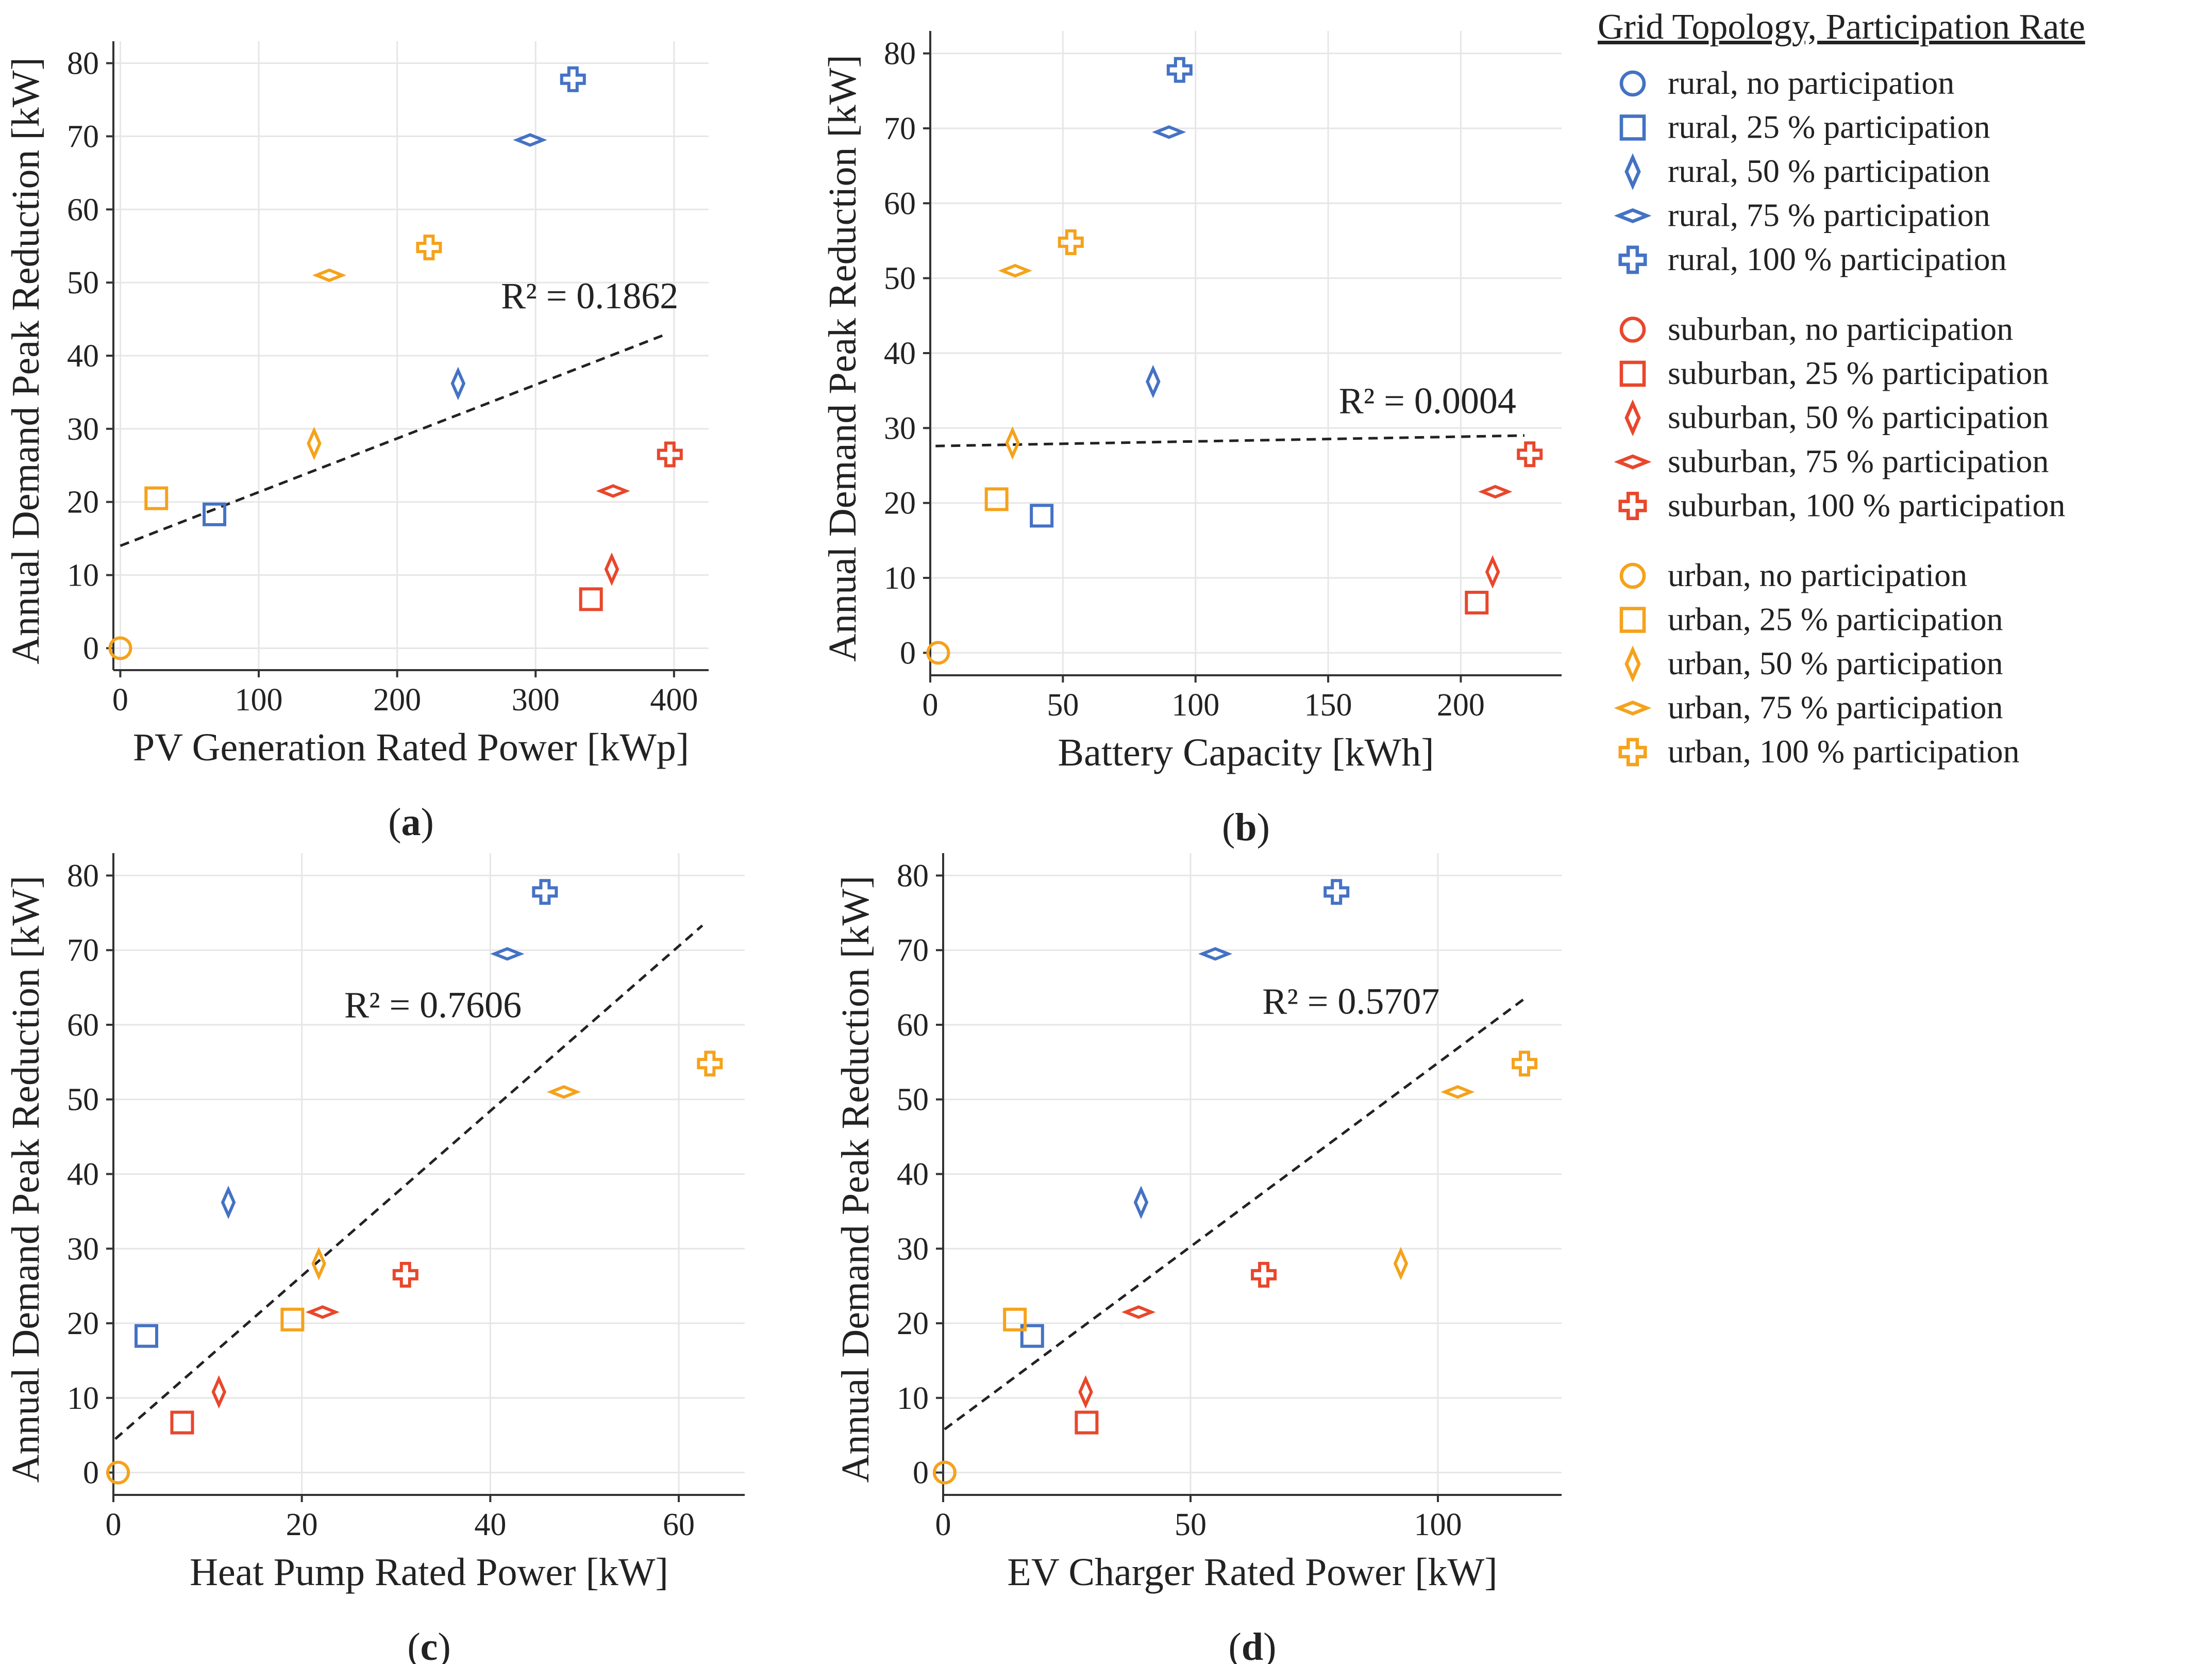 The height and width of the screenshot is (1664, 2212). What do you see at coordinates (156, 498) in the screenshot?
I see `point-urban-square` at bounding box center [156, 498].